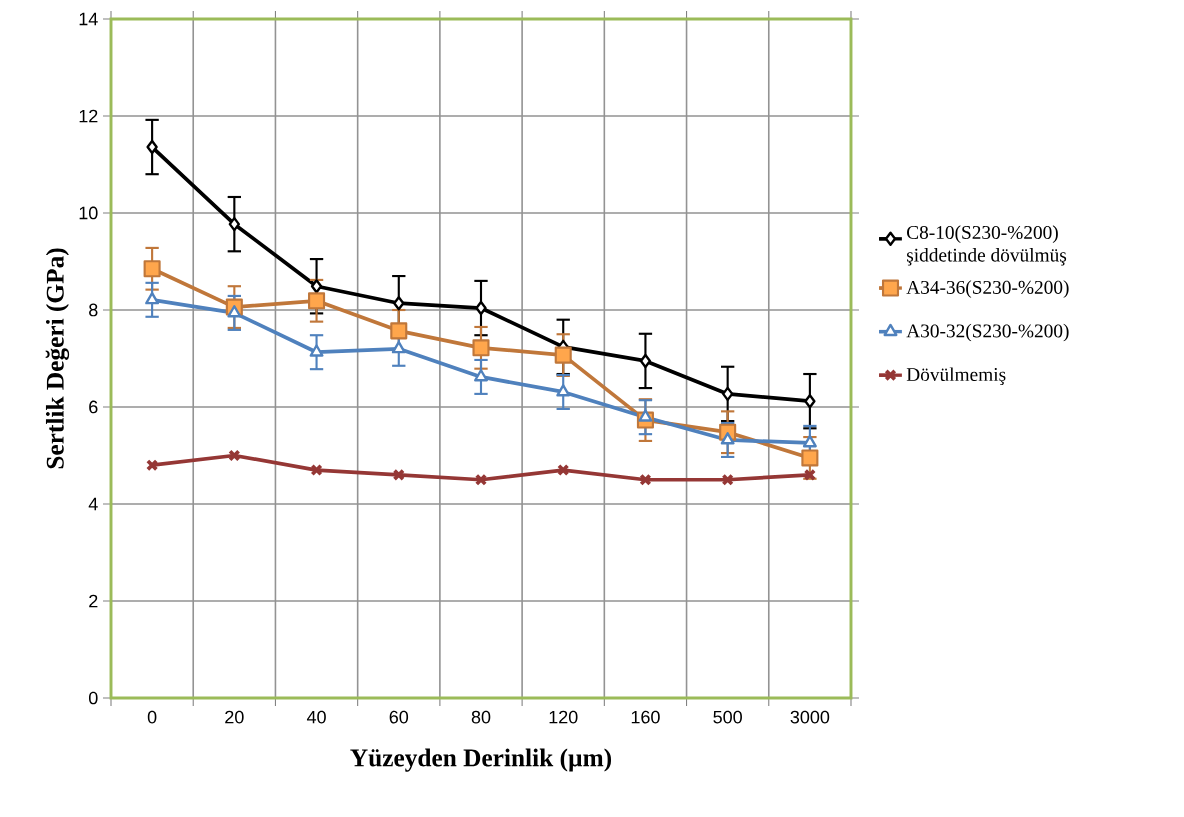 Image resolution: width=1184 pixels, height=817 pixels. I want to click on x-tick-label: 3000, so click(810, 717).